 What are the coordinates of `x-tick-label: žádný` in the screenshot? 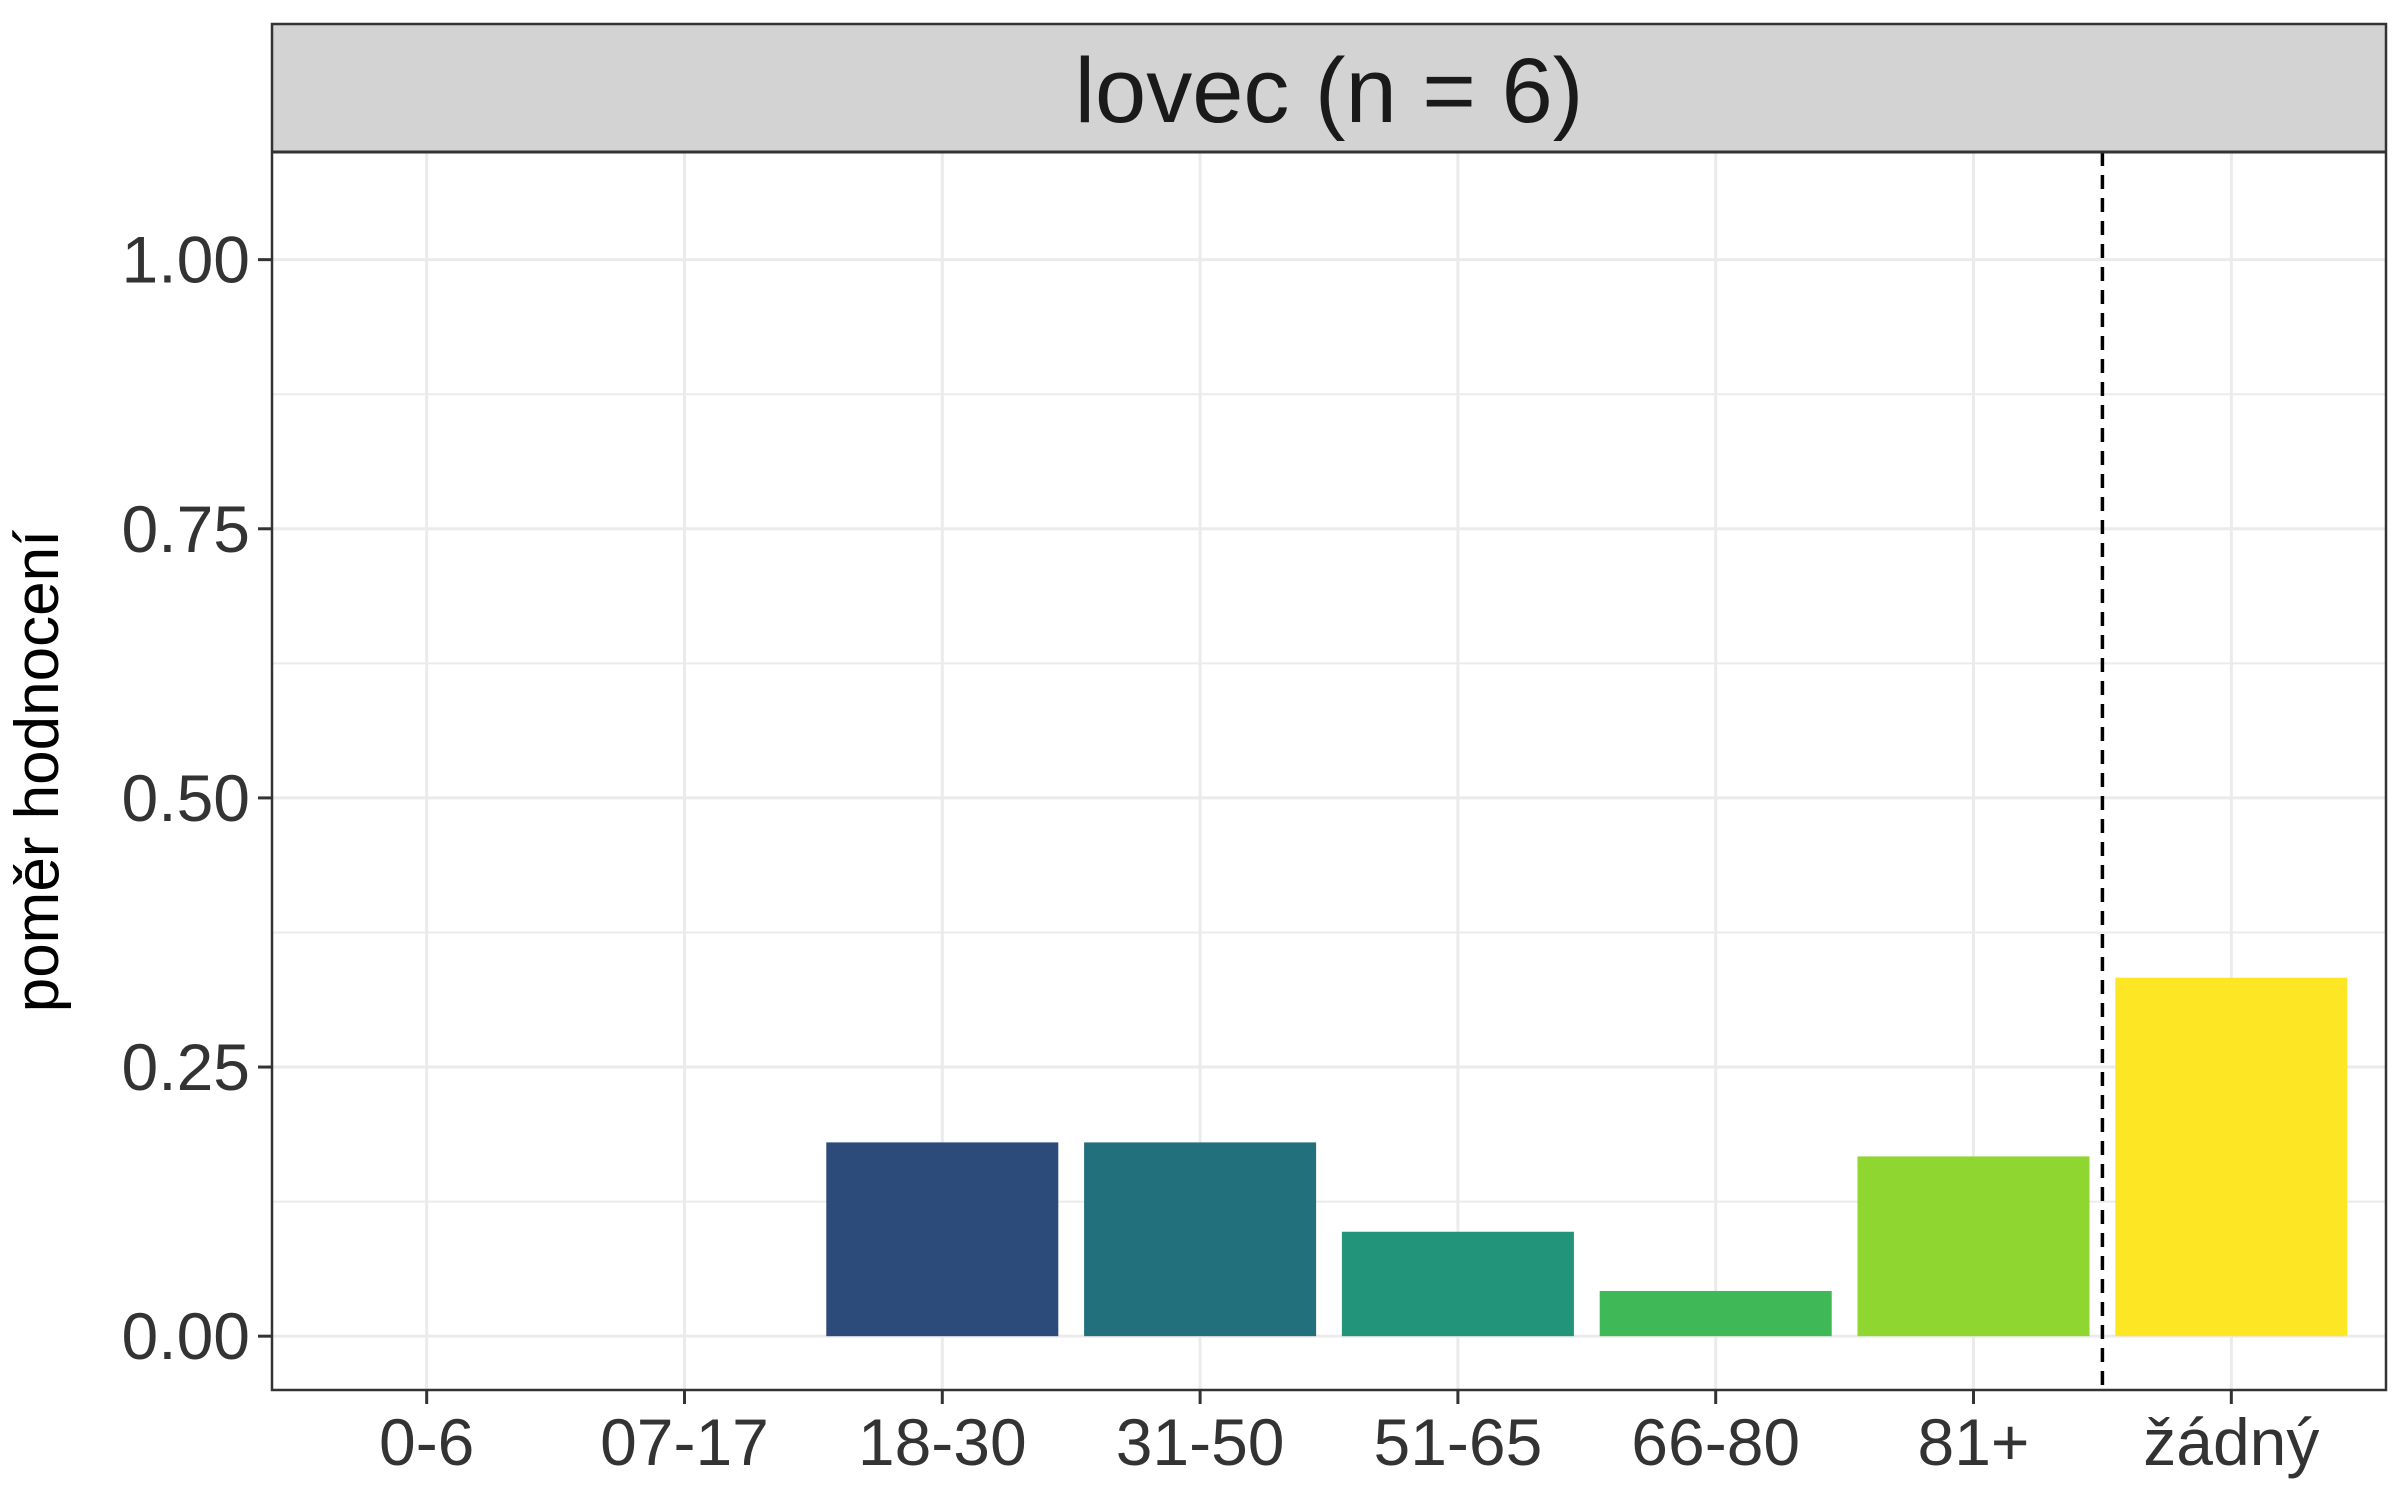 It's located at (2231, 1442).